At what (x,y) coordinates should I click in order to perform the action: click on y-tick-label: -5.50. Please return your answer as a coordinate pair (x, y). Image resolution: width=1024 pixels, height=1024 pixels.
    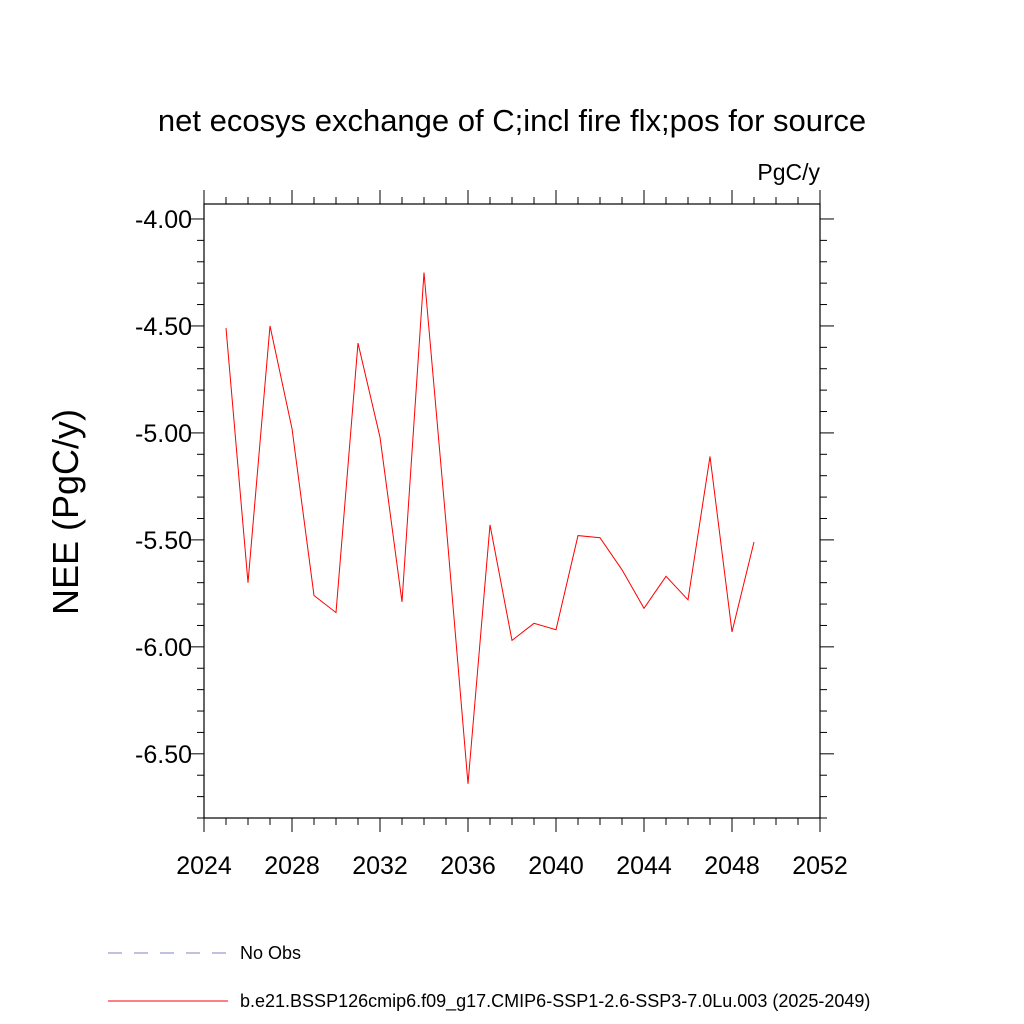
    Looking at the image, I should click on (163, 541).